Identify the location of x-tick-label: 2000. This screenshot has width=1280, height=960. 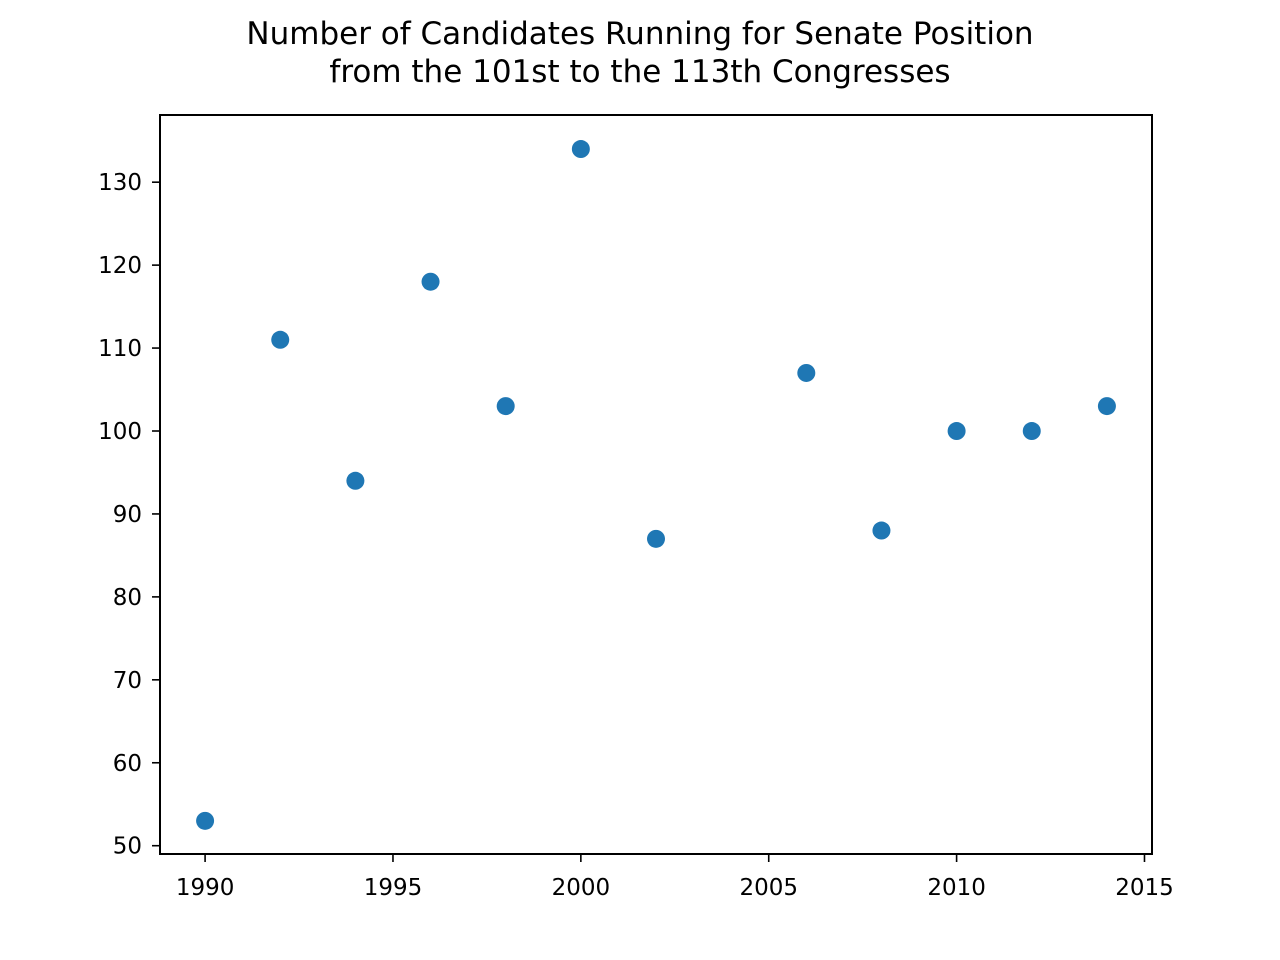
(581, 888).